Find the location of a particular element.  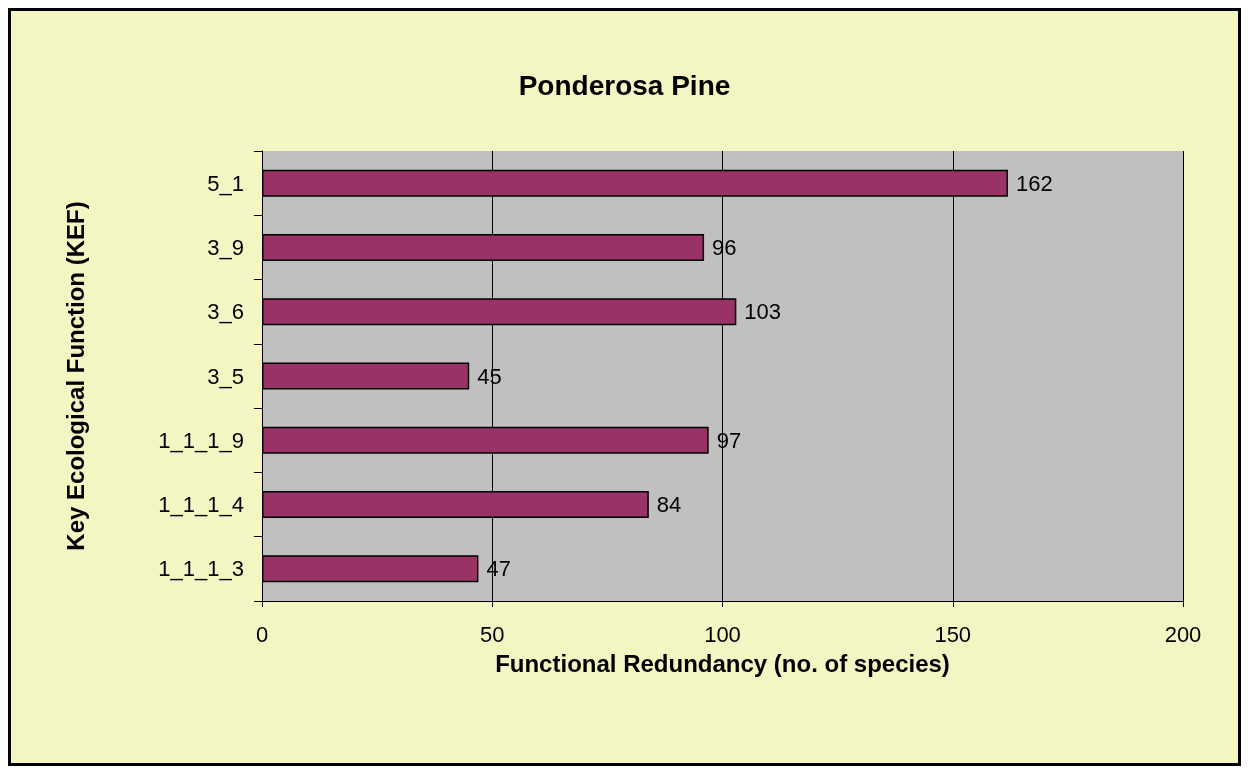

x-tick-label: 150 is located at coordinates (953, 634).